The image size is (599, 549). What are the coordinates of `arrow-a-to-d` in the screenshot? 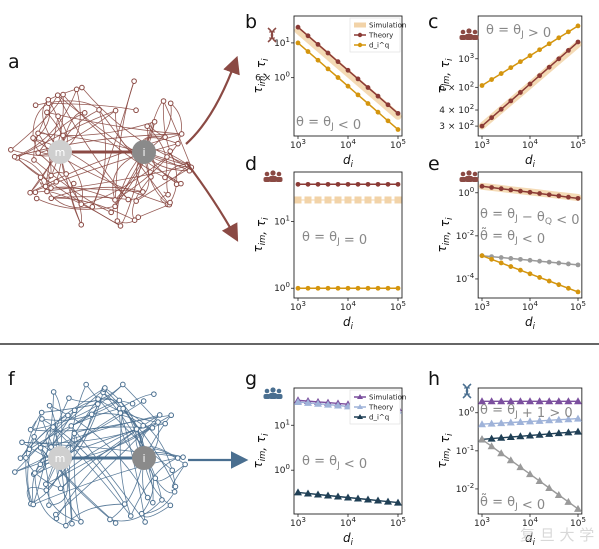 It's located at (212, 201).